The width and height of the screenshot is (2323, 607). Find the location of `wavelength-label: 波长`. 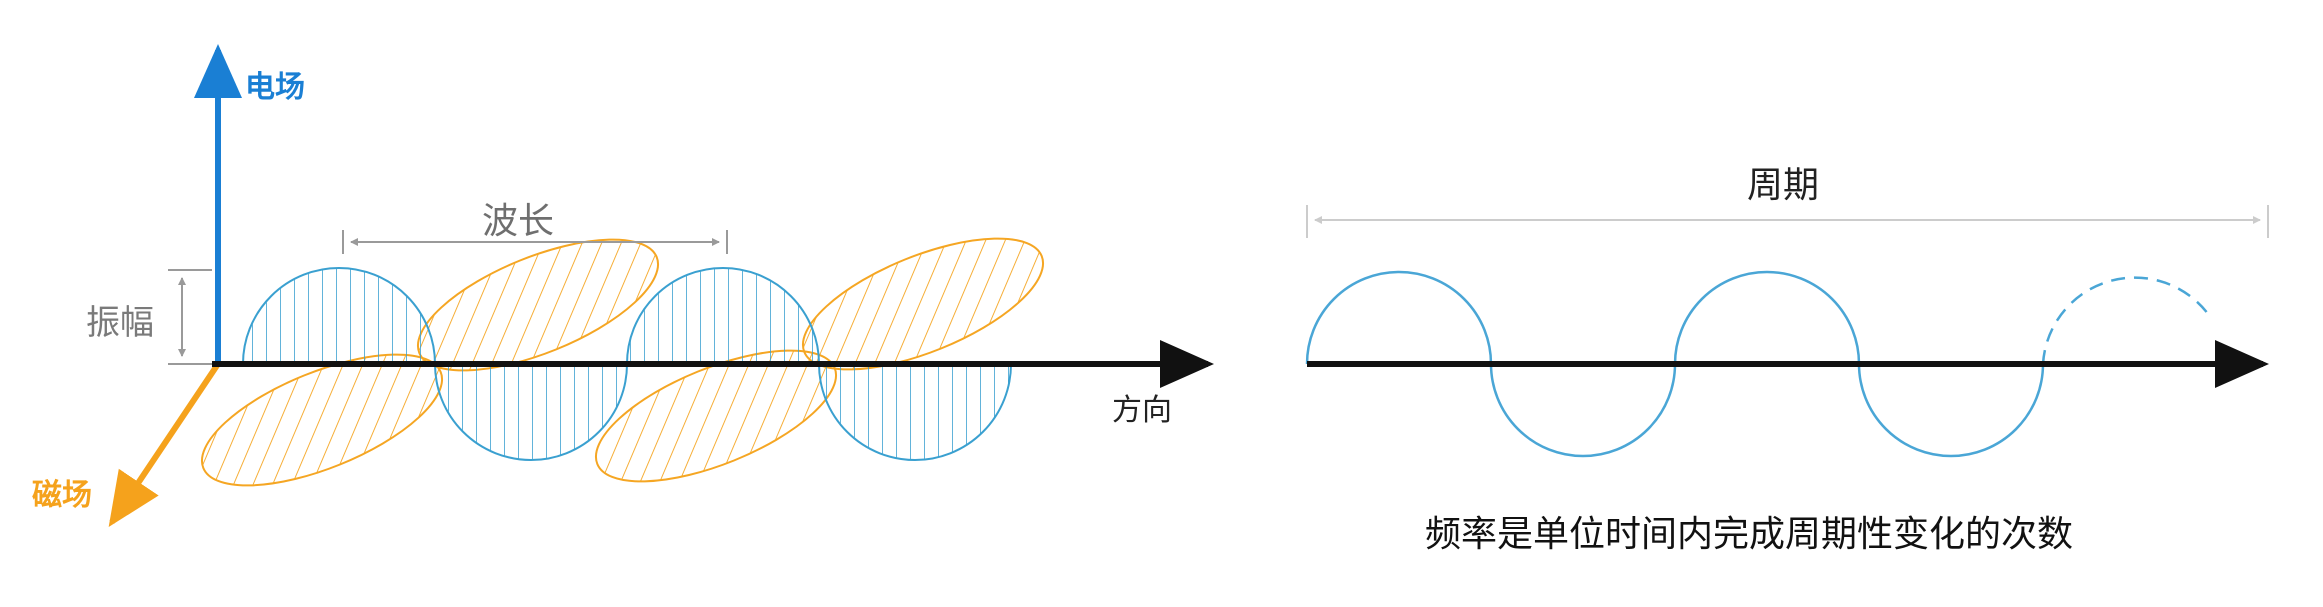

wavelength-label: 波长 is located at coordinates (518, 221).